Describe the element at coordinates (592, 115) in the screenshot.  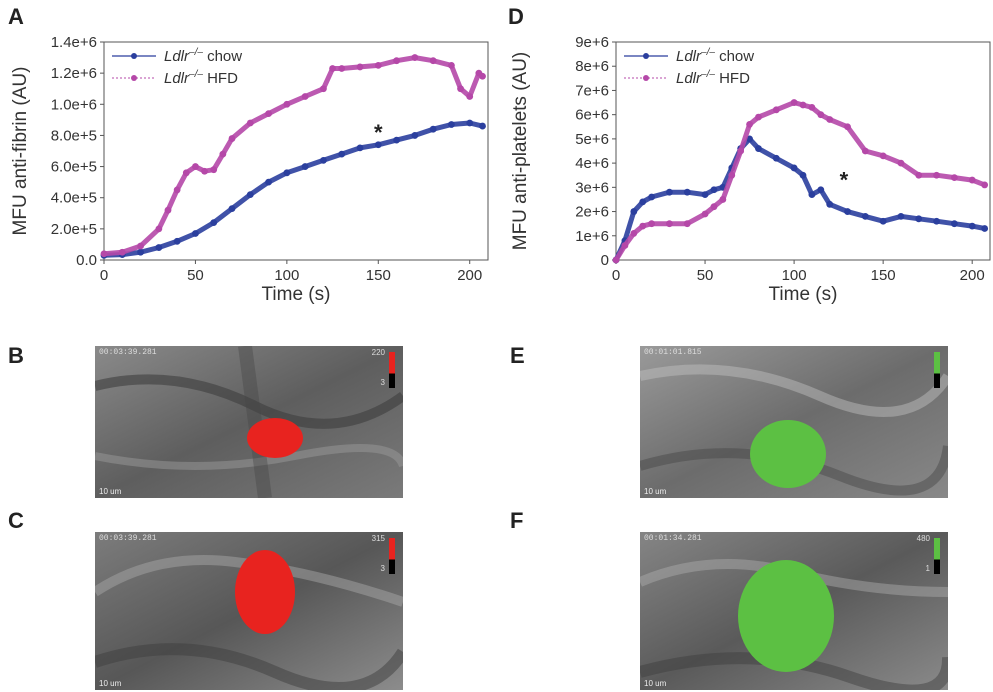
I see `y-tick-label: 6e+6` at that location.